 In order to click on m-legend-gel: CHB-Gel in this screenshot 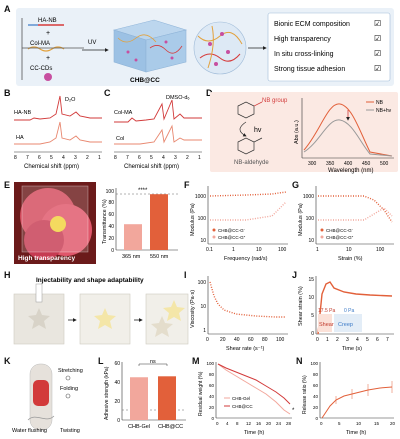, I will do `click(241, 398)`.